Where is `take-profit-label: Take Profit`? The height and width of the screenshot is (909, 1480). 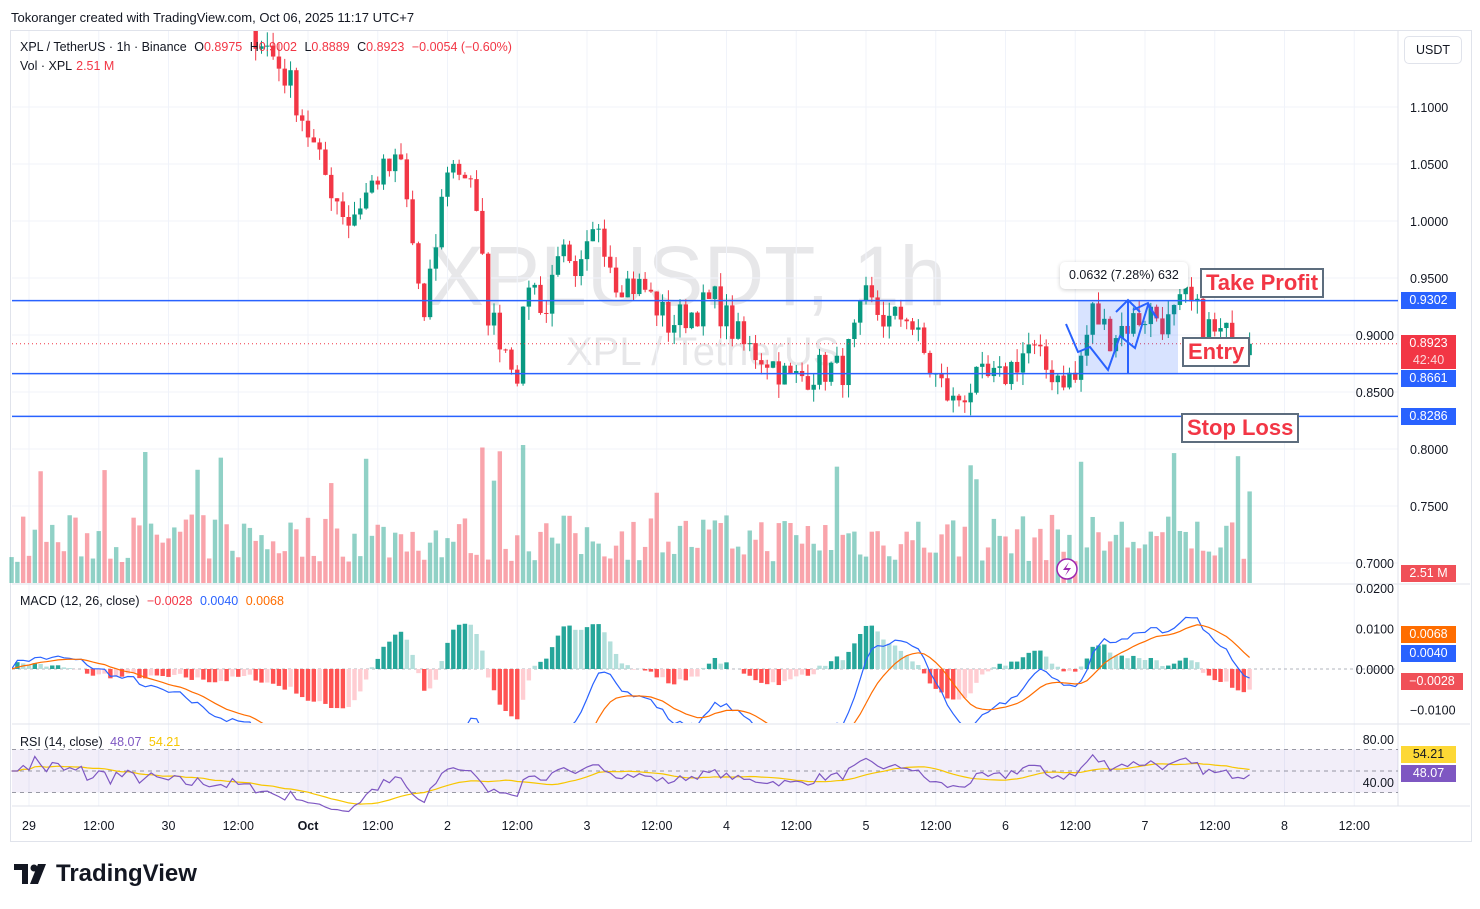 take-profit-label: Take Profit is located at coordinates (1262, 283).